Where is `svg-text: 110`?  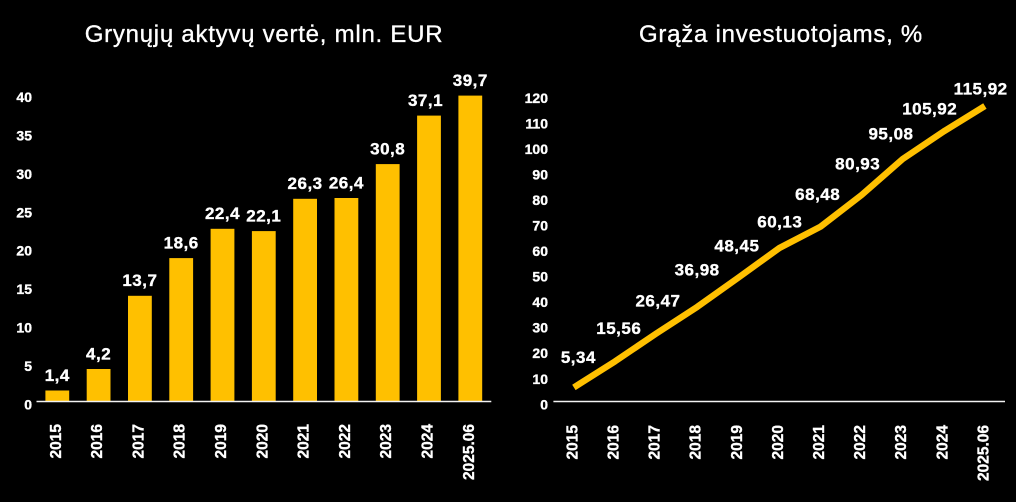 svg-text: 110 is located at coordinates (536, 123).